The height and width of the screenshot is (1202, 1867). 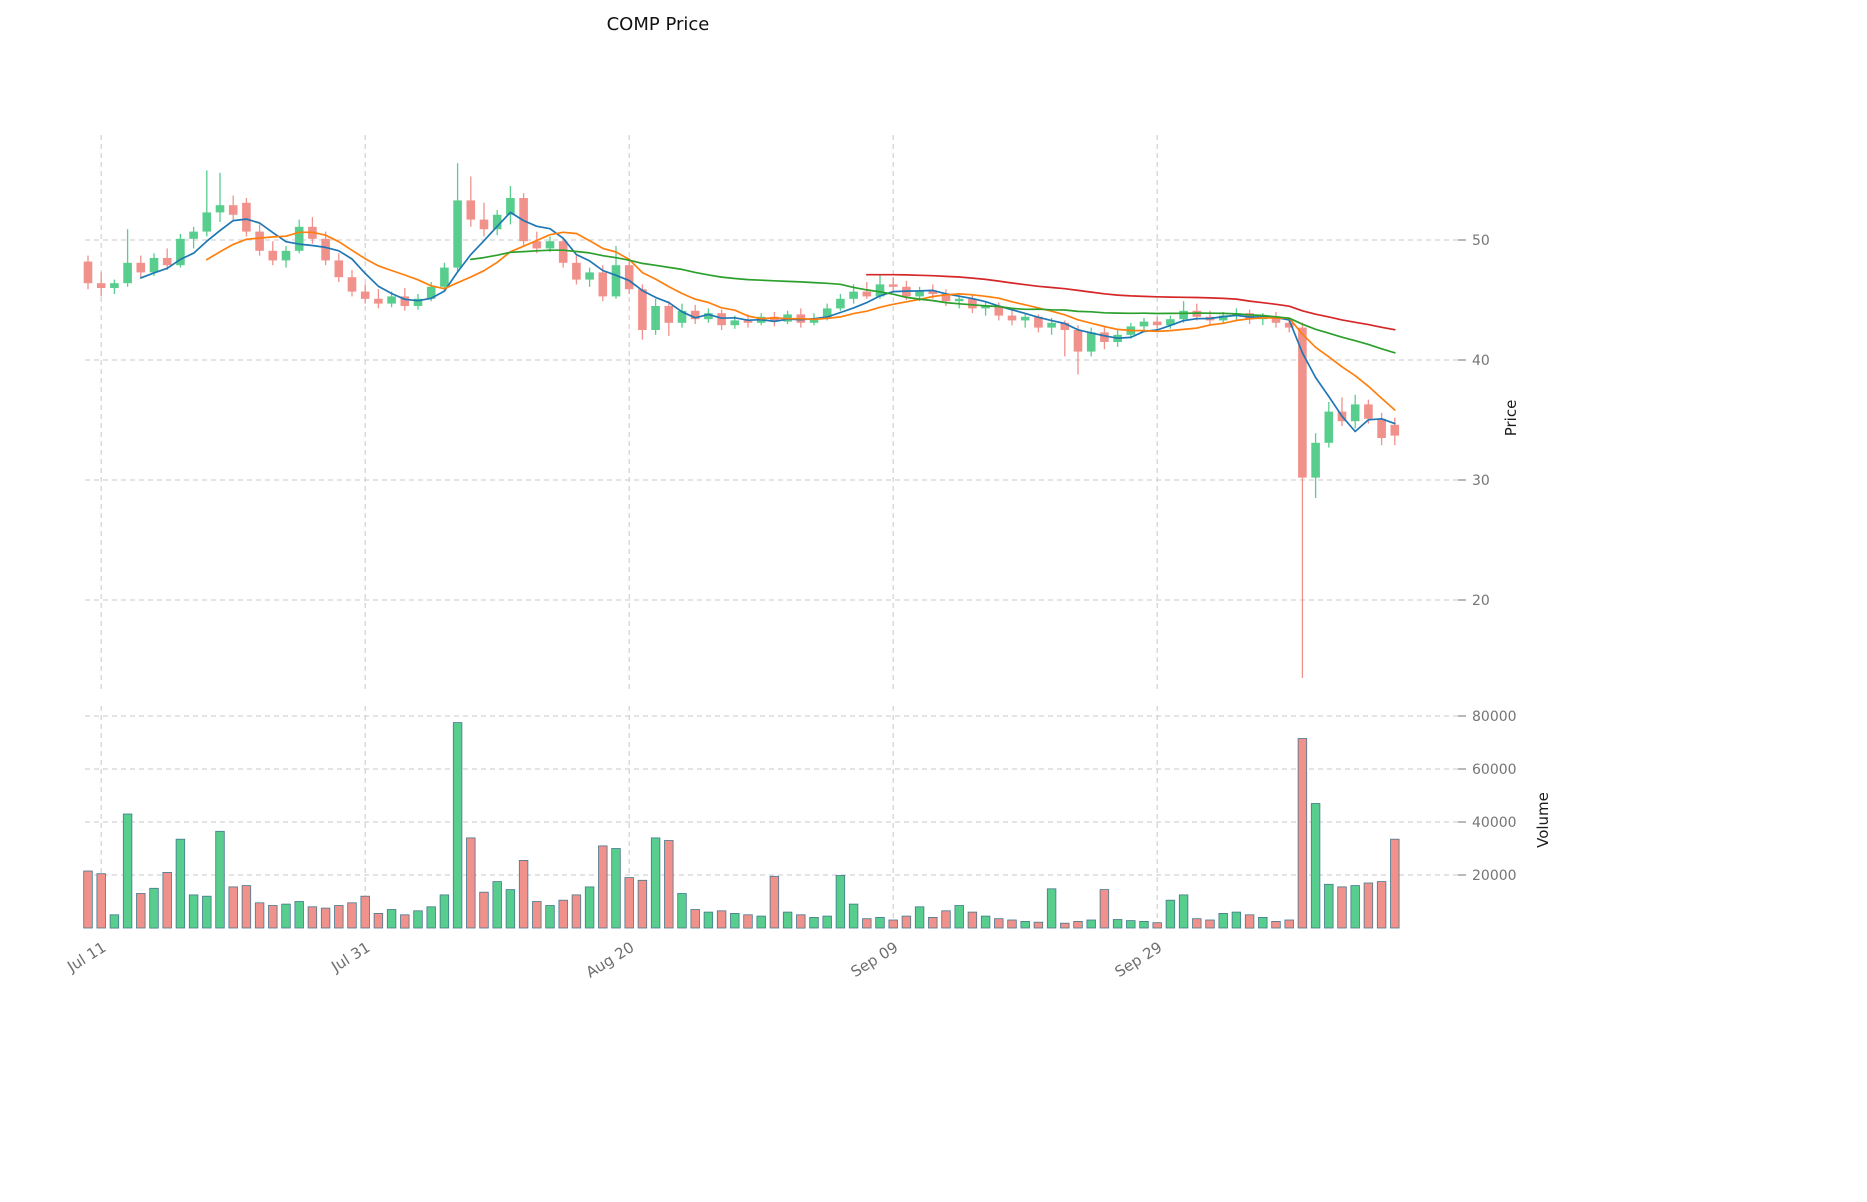 What do you see at coordinates (1543, 820) in the screenshot?
I see `volume-axis-label: Volume` at bounding box center [1543, 820].